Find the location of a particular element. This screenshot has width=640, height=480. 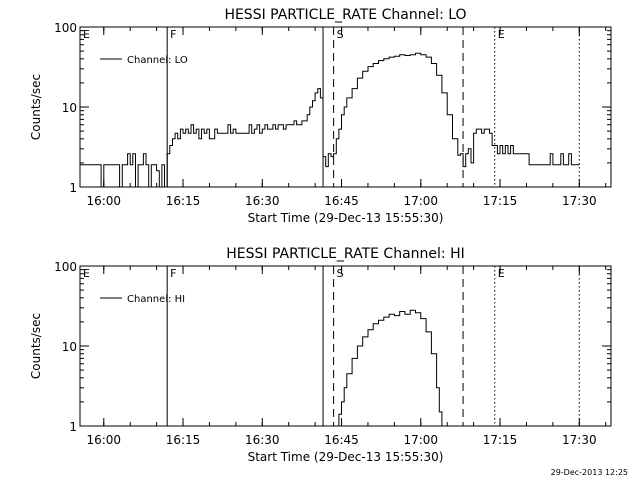

legend-label: Channel: LO is located at coordinates (157, 60).